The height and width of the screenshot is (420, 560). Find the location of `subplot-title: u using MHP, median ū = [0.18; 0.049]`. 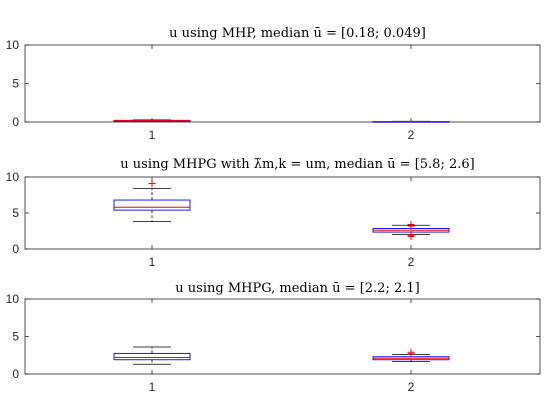

subplot-title: u using MHP, median ū = [0.18; 0.049] is located at coordinates (297, 33).